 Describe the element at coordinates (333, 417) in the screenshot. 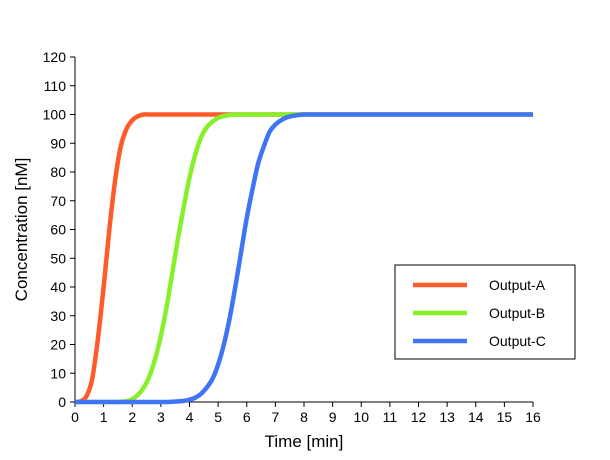

I see `x-tick-label: 9` at that location.